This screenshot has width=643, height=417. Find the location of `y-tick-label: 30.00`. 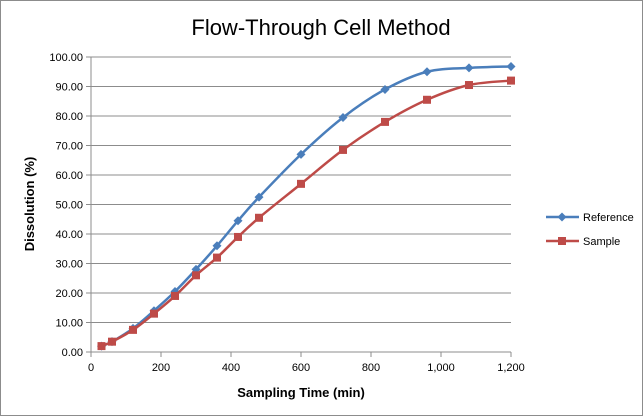

y-tick-label: 30.00 is located at coordinates (69, 265).